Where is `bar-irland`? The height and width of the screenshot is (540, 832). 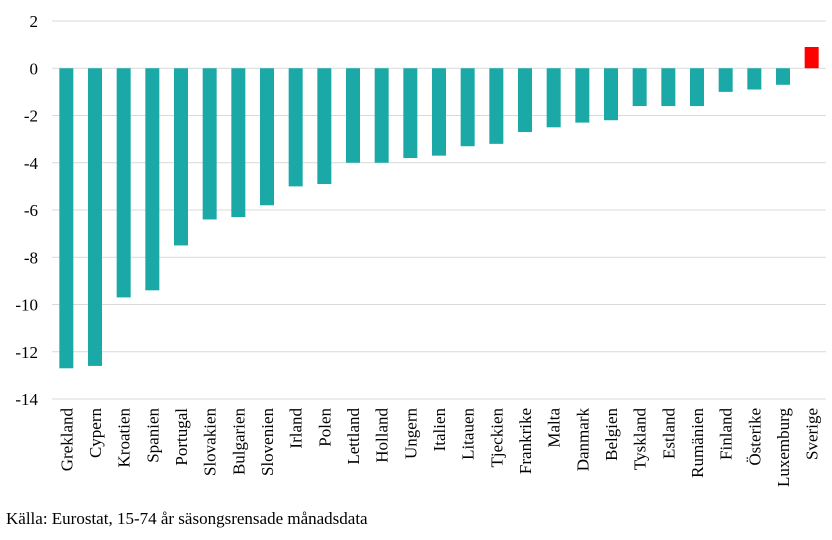
bar-irland is located at coordinates (295, 127).